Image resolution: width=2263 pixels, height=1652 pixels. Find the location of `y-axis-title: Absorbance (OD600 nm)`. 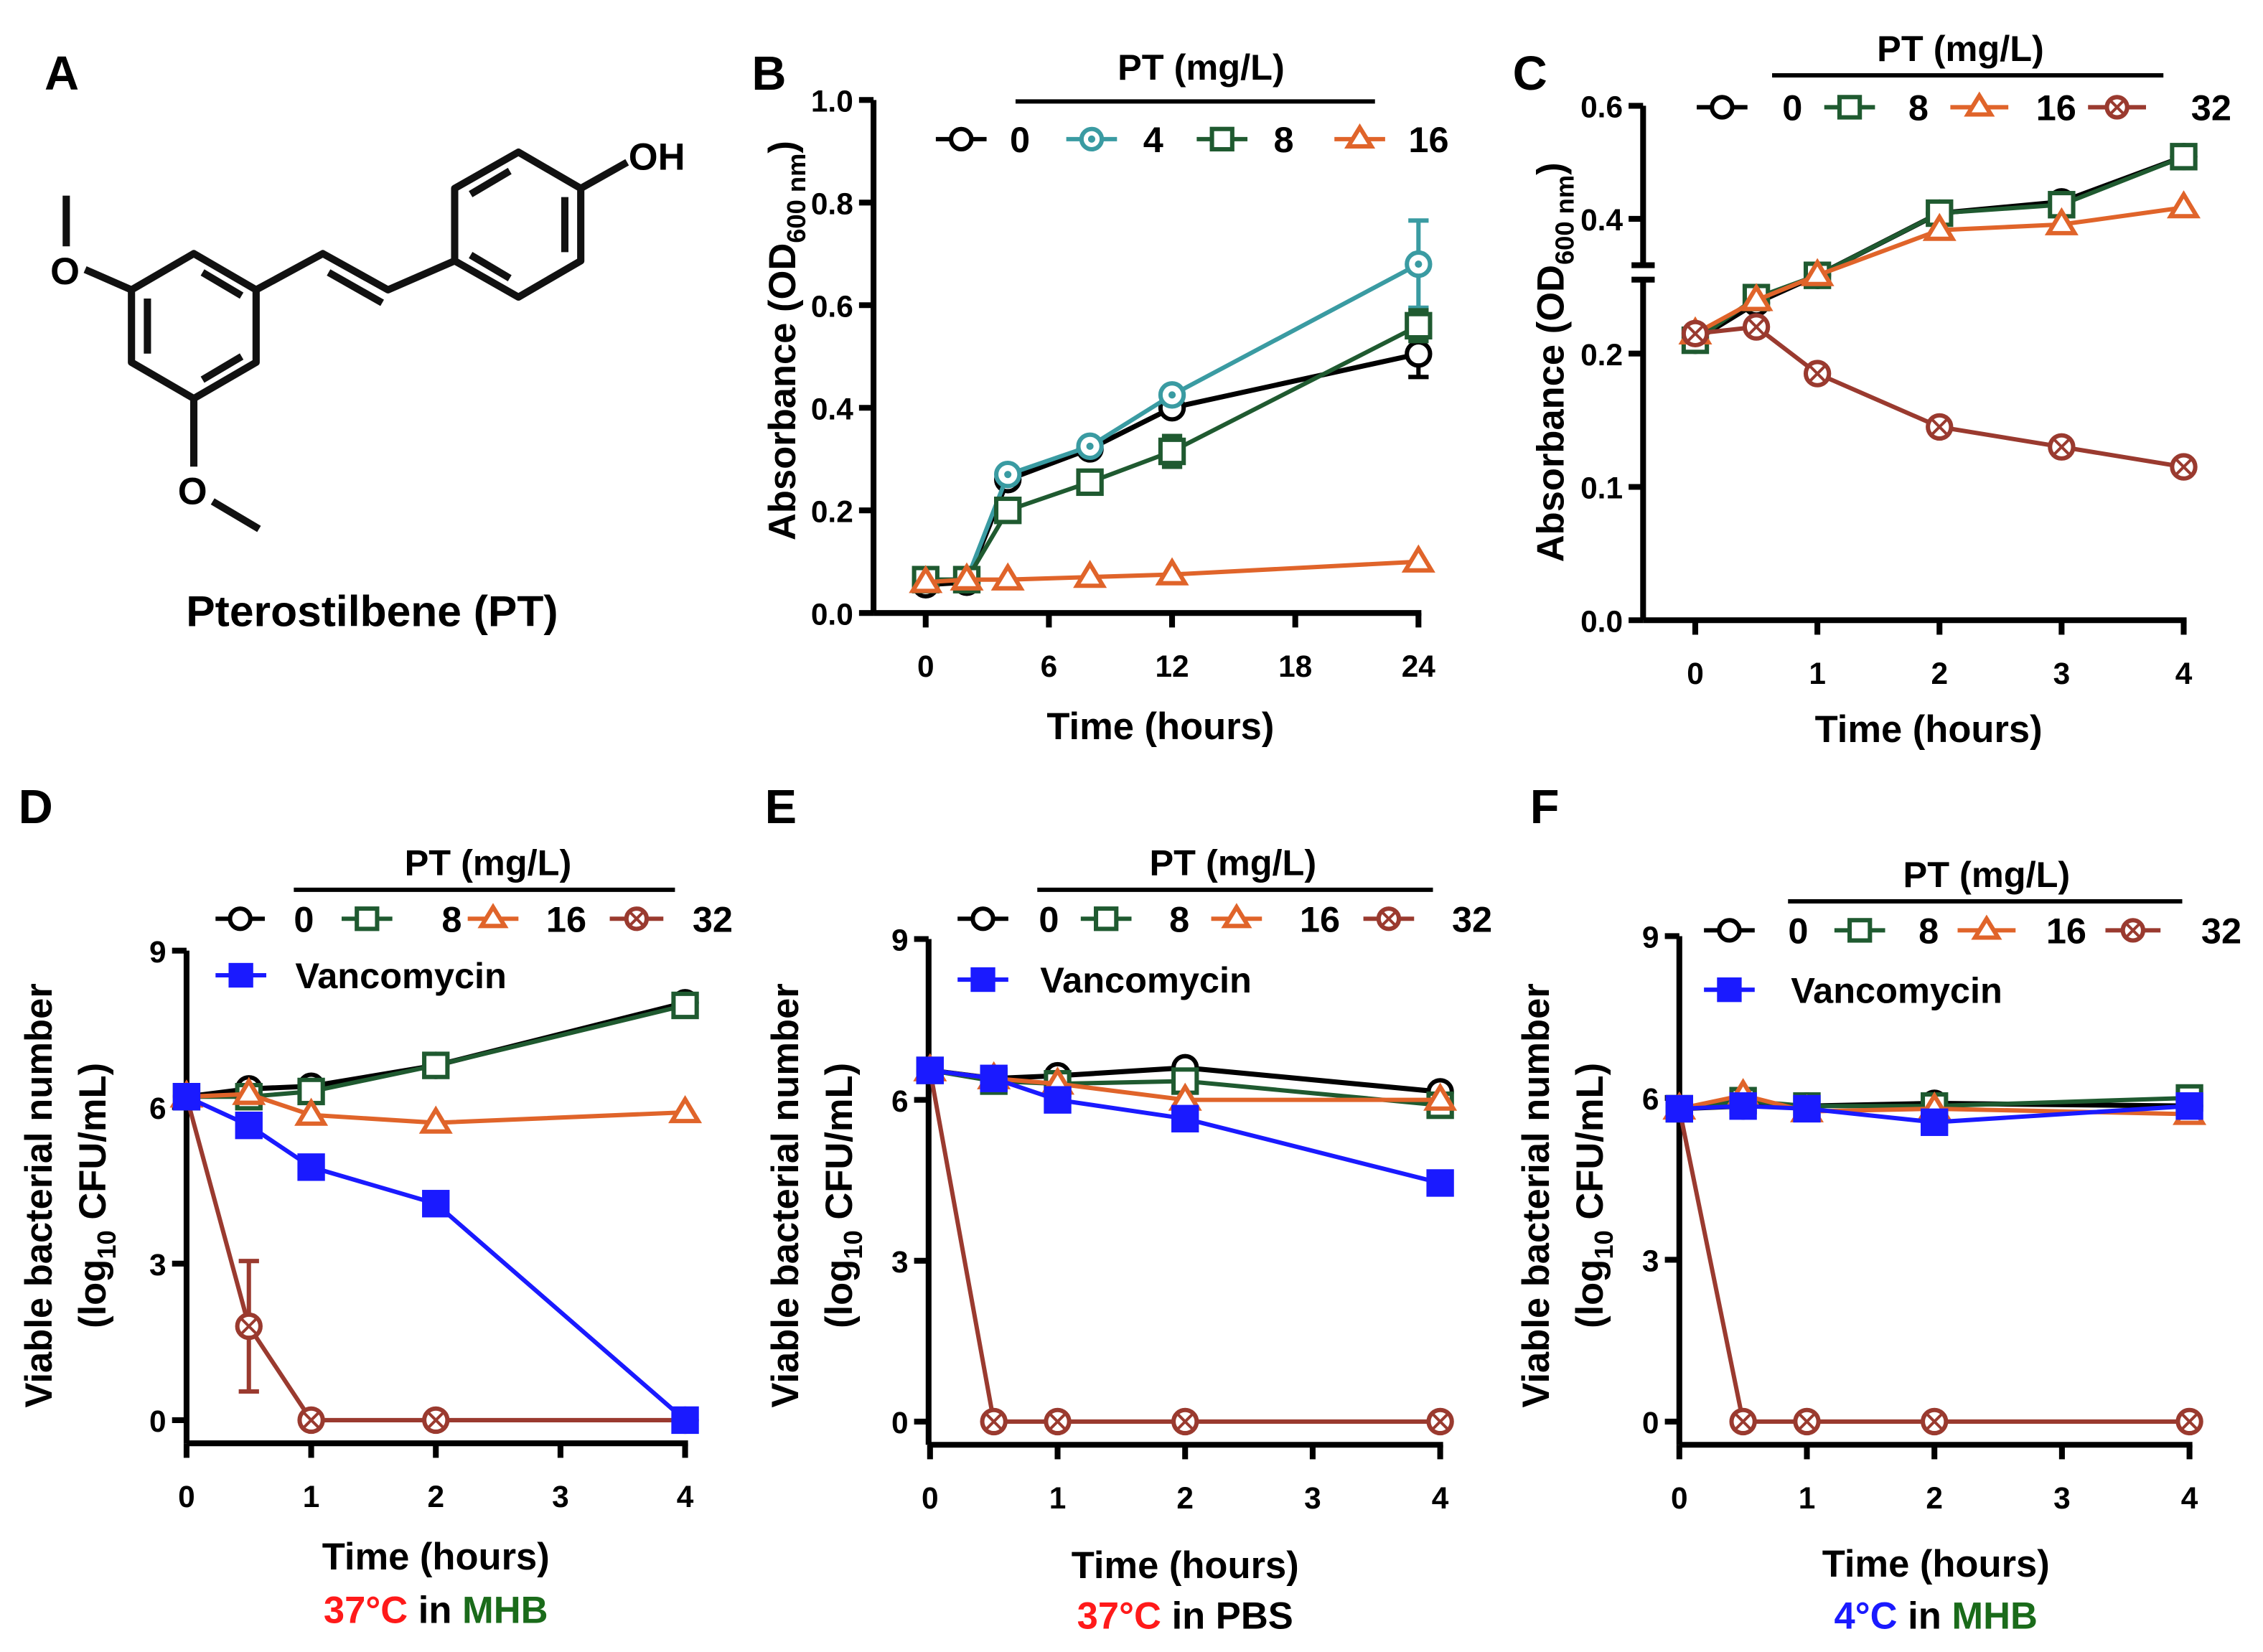

y-axis-title: Absorbance (OD600 nm) is located at coordinates (786, 340).